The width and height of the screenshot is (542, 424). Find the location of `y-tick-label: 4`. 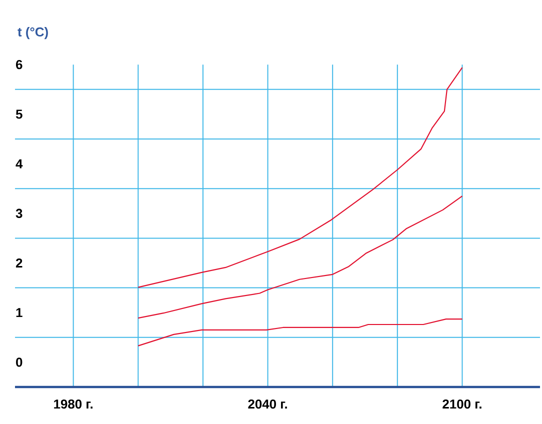

y-tick-label: 4 is located at coordinates (19, 163).